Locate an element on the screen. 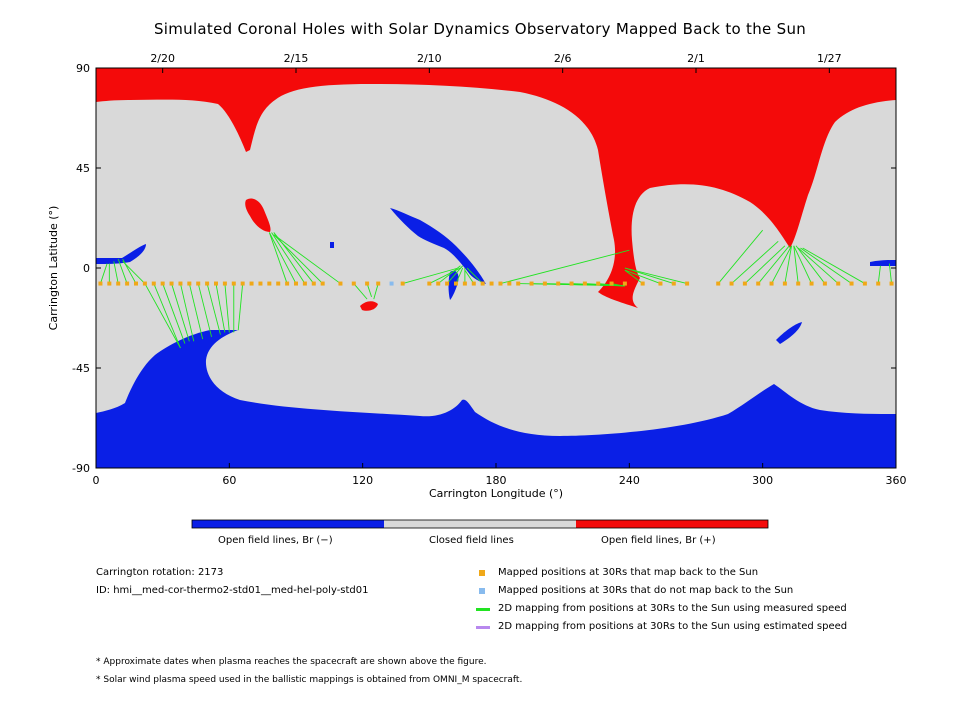 The image size is (960, 720). legend-line-swatch is located at coordinates (483, 609).